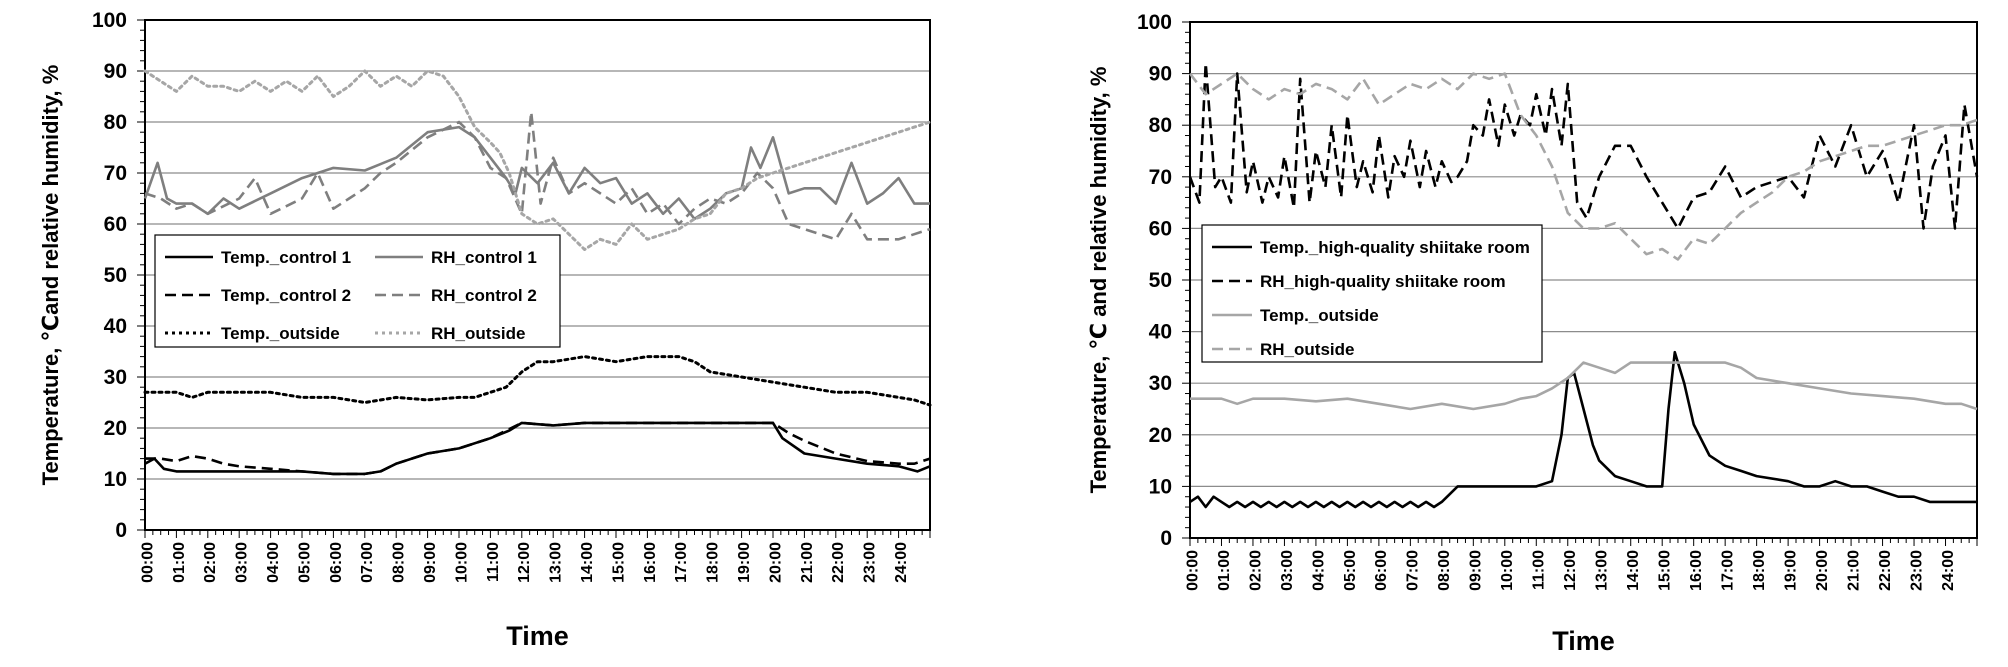  Describe the element at coordinates (1098, 280) in the screenshot. I see `y-axis-title: Temperature, ℃ and relative humidity, %` at that location.